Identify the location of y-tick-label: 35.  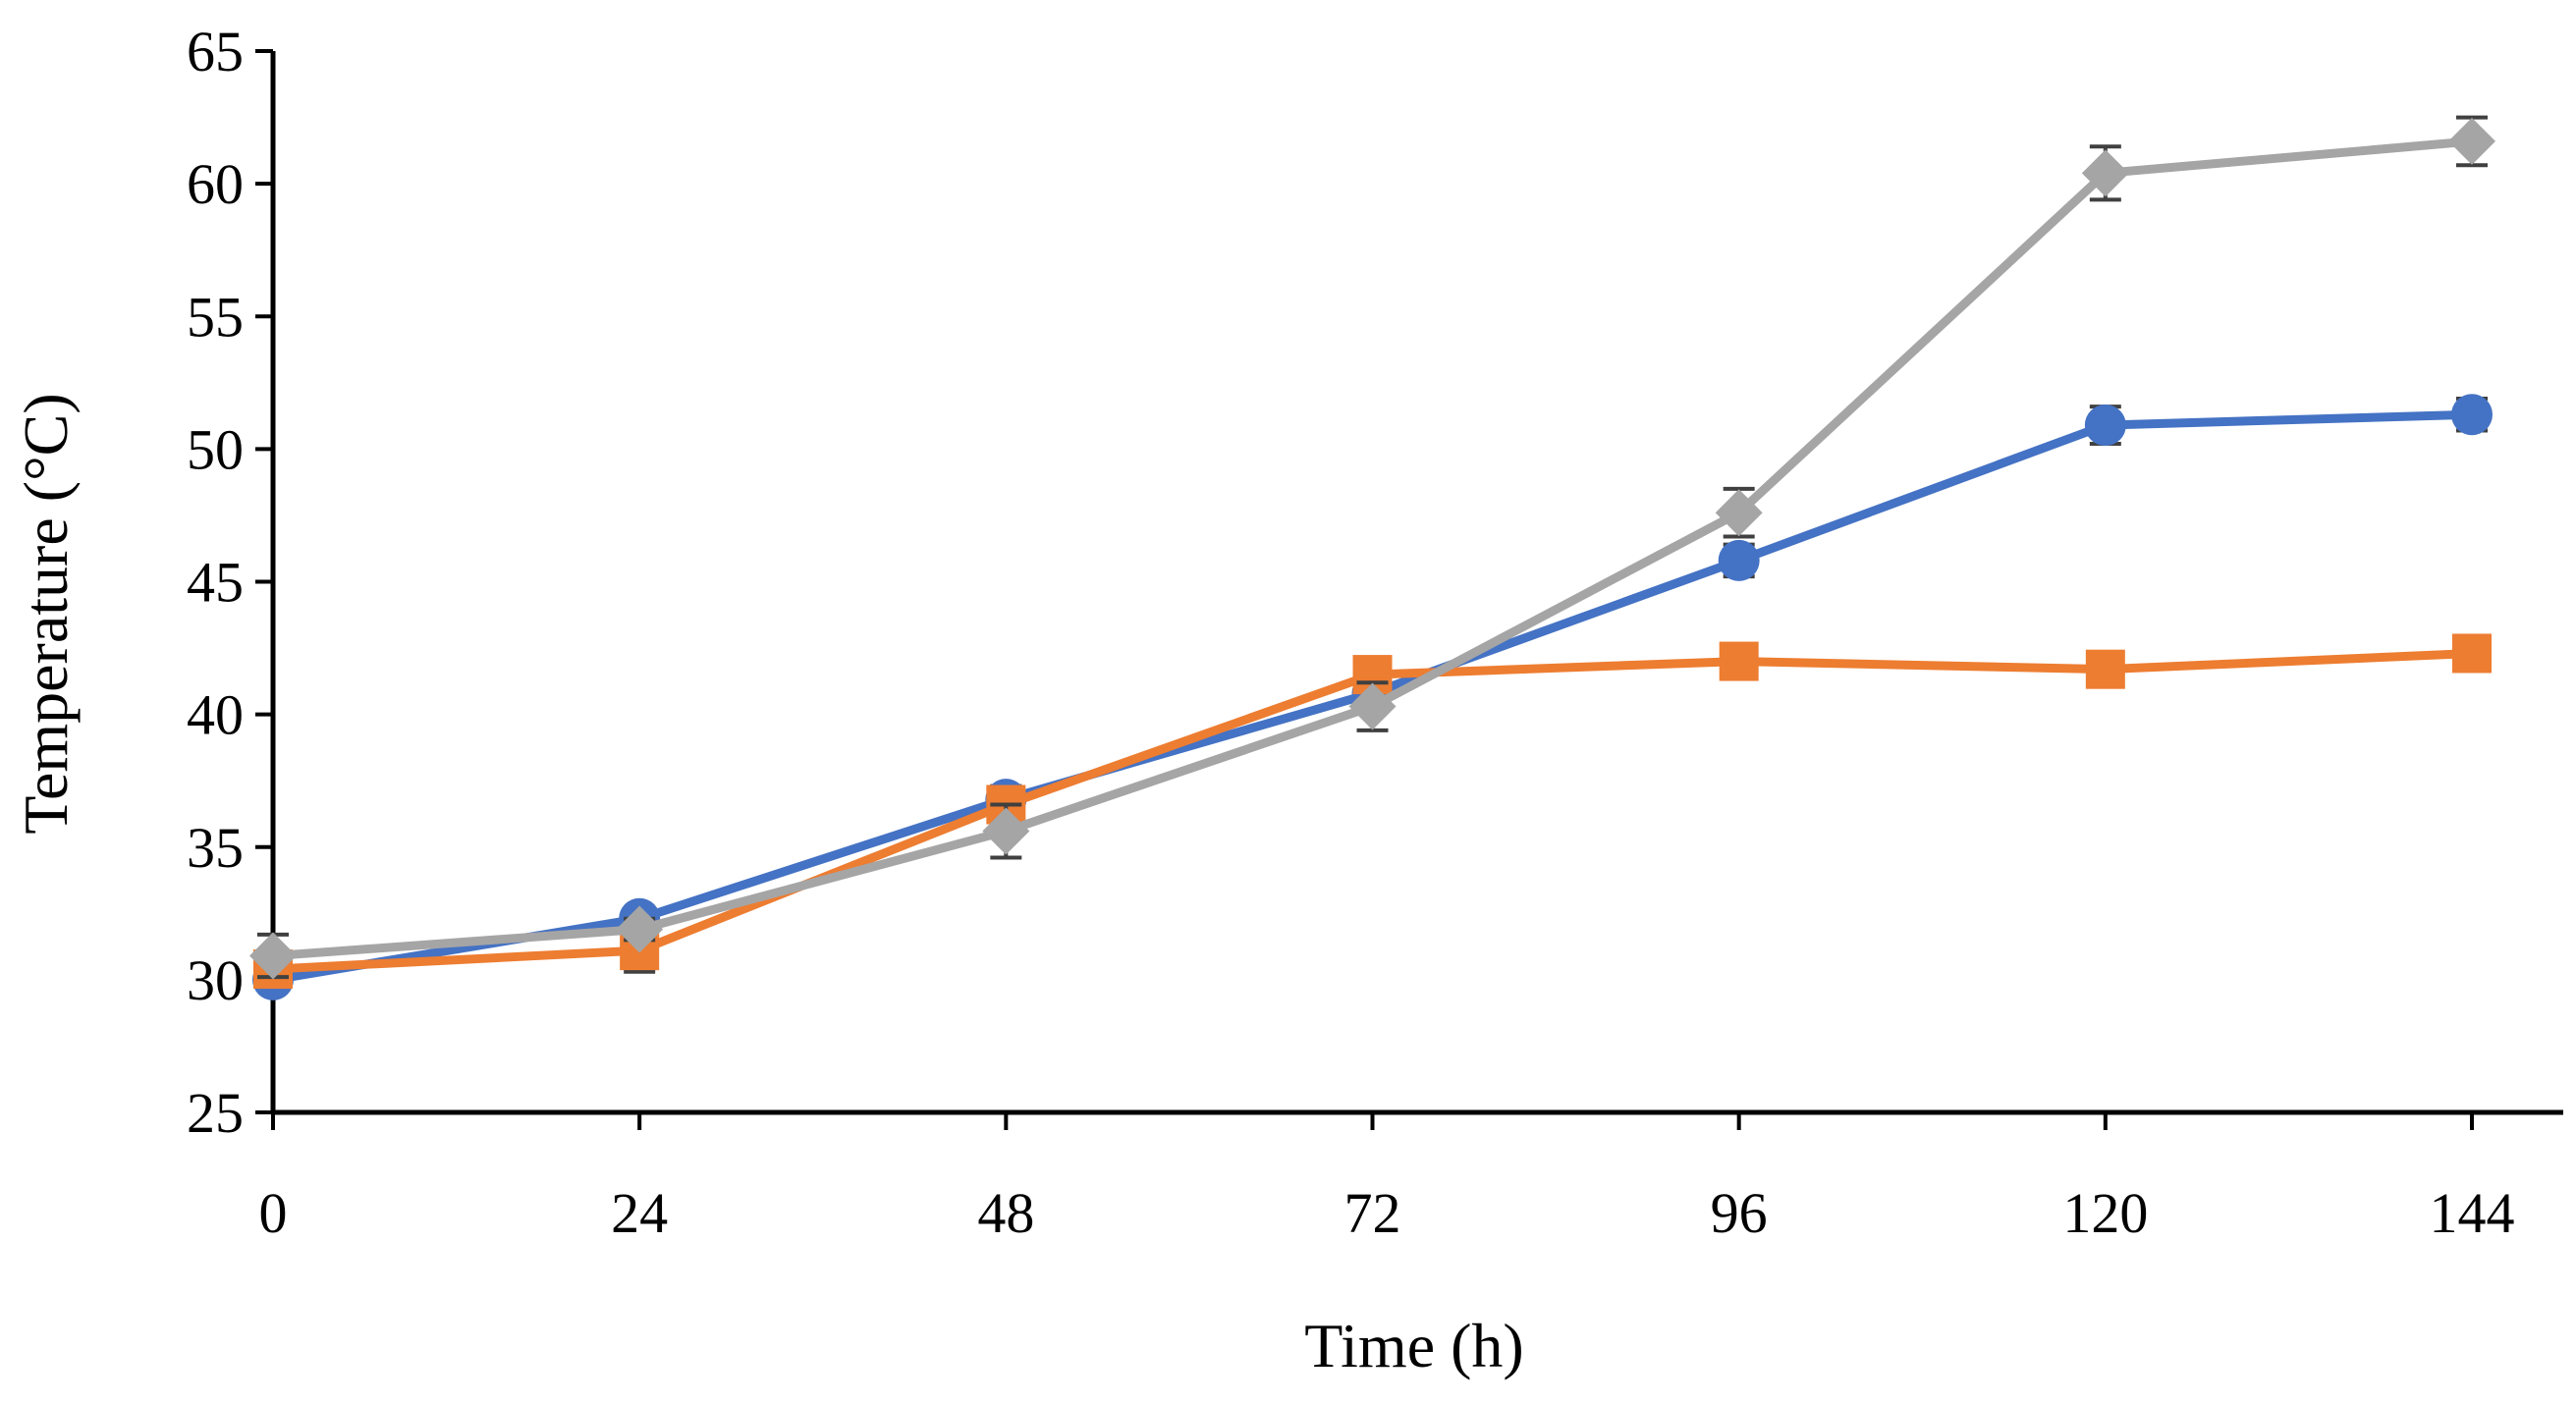
(215, 848).